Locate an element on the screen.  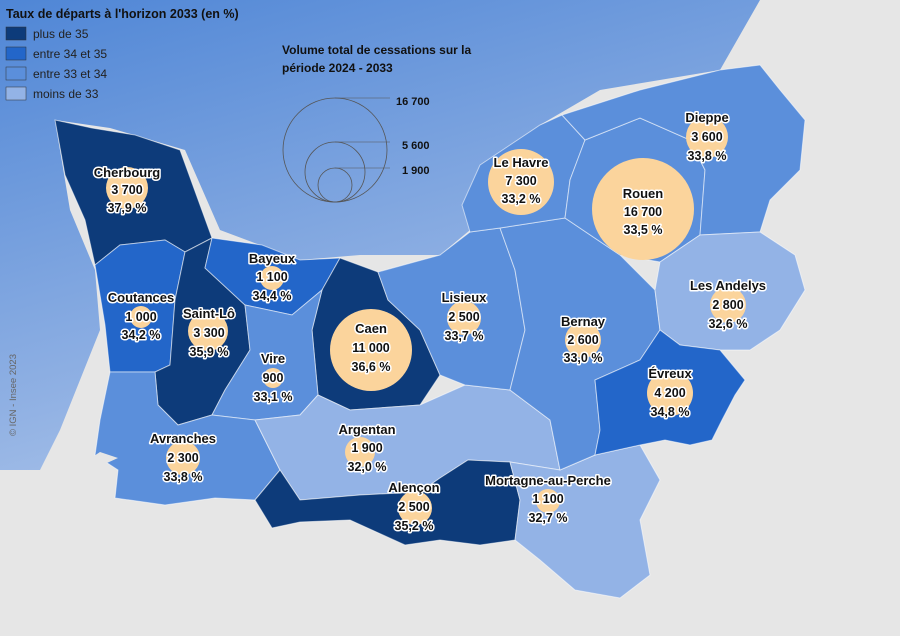
bubble-argentan is located at coordinates (360, 452).